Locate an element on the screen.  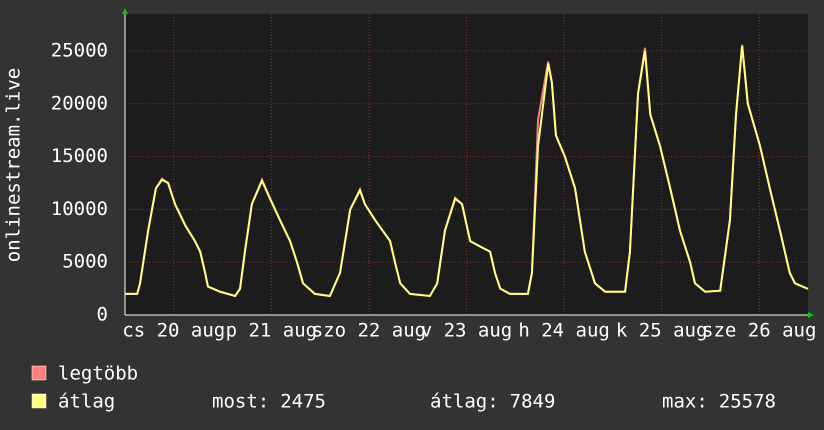
y-tick-label: 20000 is located at coordinates (79, 103).